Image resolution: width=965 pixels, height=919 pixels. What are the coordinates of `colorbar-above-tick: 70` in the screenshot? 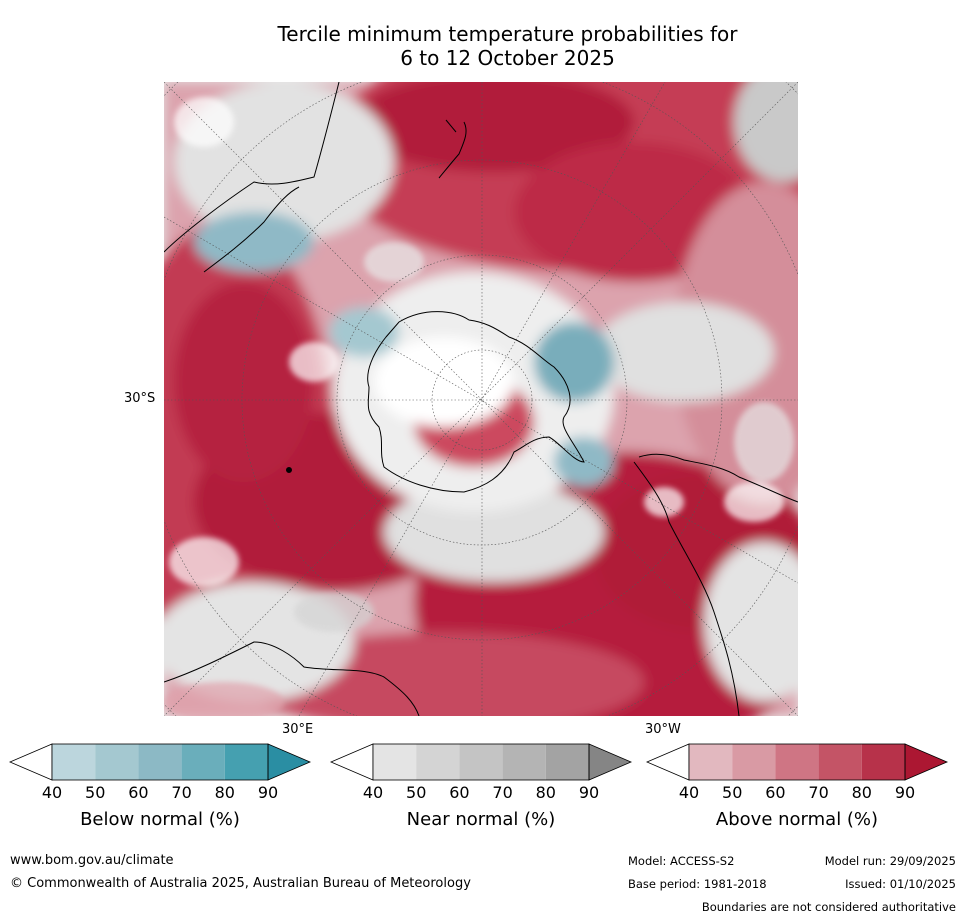 It's located at (818, 792).